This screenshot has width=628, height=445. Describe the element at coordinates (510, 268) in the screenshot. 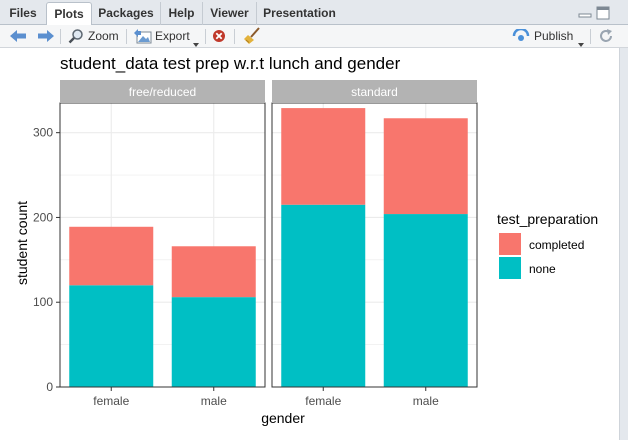

I see `legend-key-none` at that location.